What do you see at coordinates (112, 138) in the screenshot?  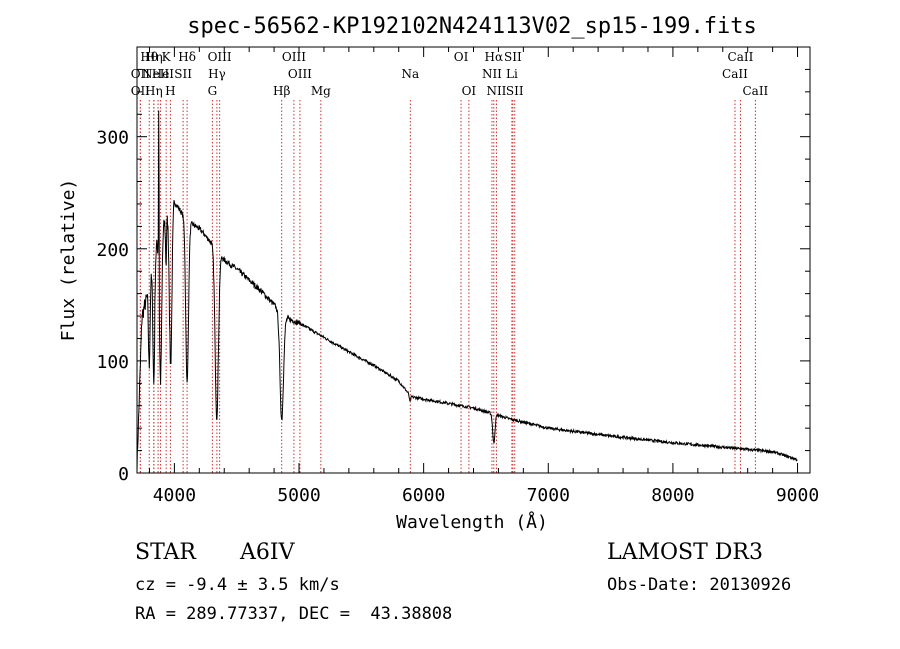 I see `y-tick-label: 300` at bounding box center [112, 138].